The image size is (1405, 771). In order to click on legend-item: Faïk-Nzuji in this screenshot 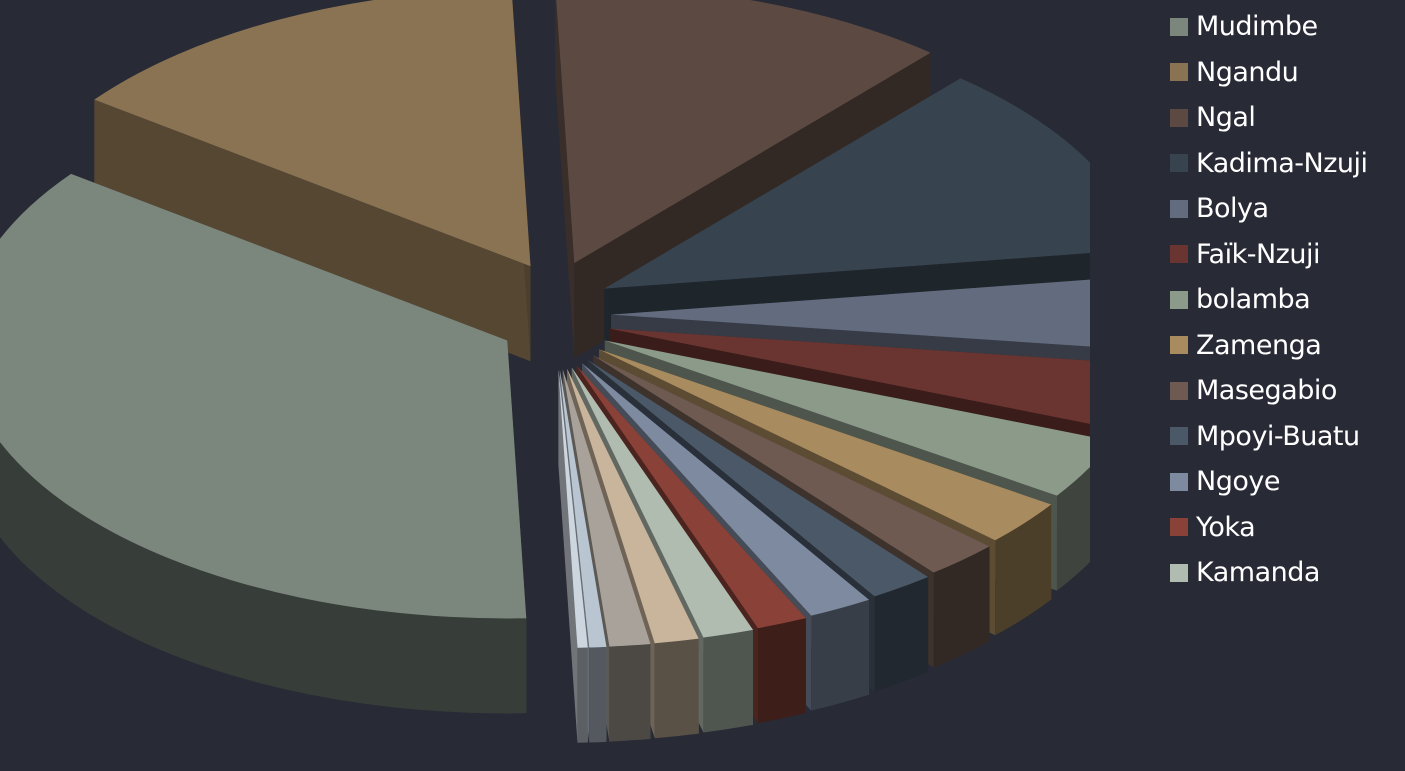, I will do `click(1287, 255)`.